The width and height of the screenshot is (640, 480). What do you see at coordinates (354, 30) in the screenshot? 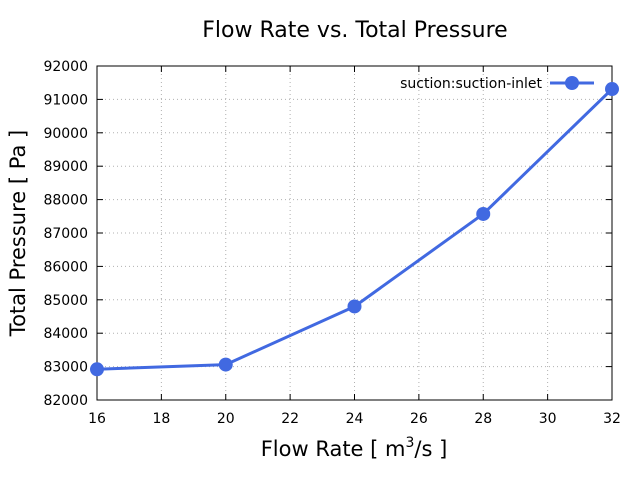
I see `chart-title: Flow Rate vs. Total Pressure` at bounding box center [354, 30].